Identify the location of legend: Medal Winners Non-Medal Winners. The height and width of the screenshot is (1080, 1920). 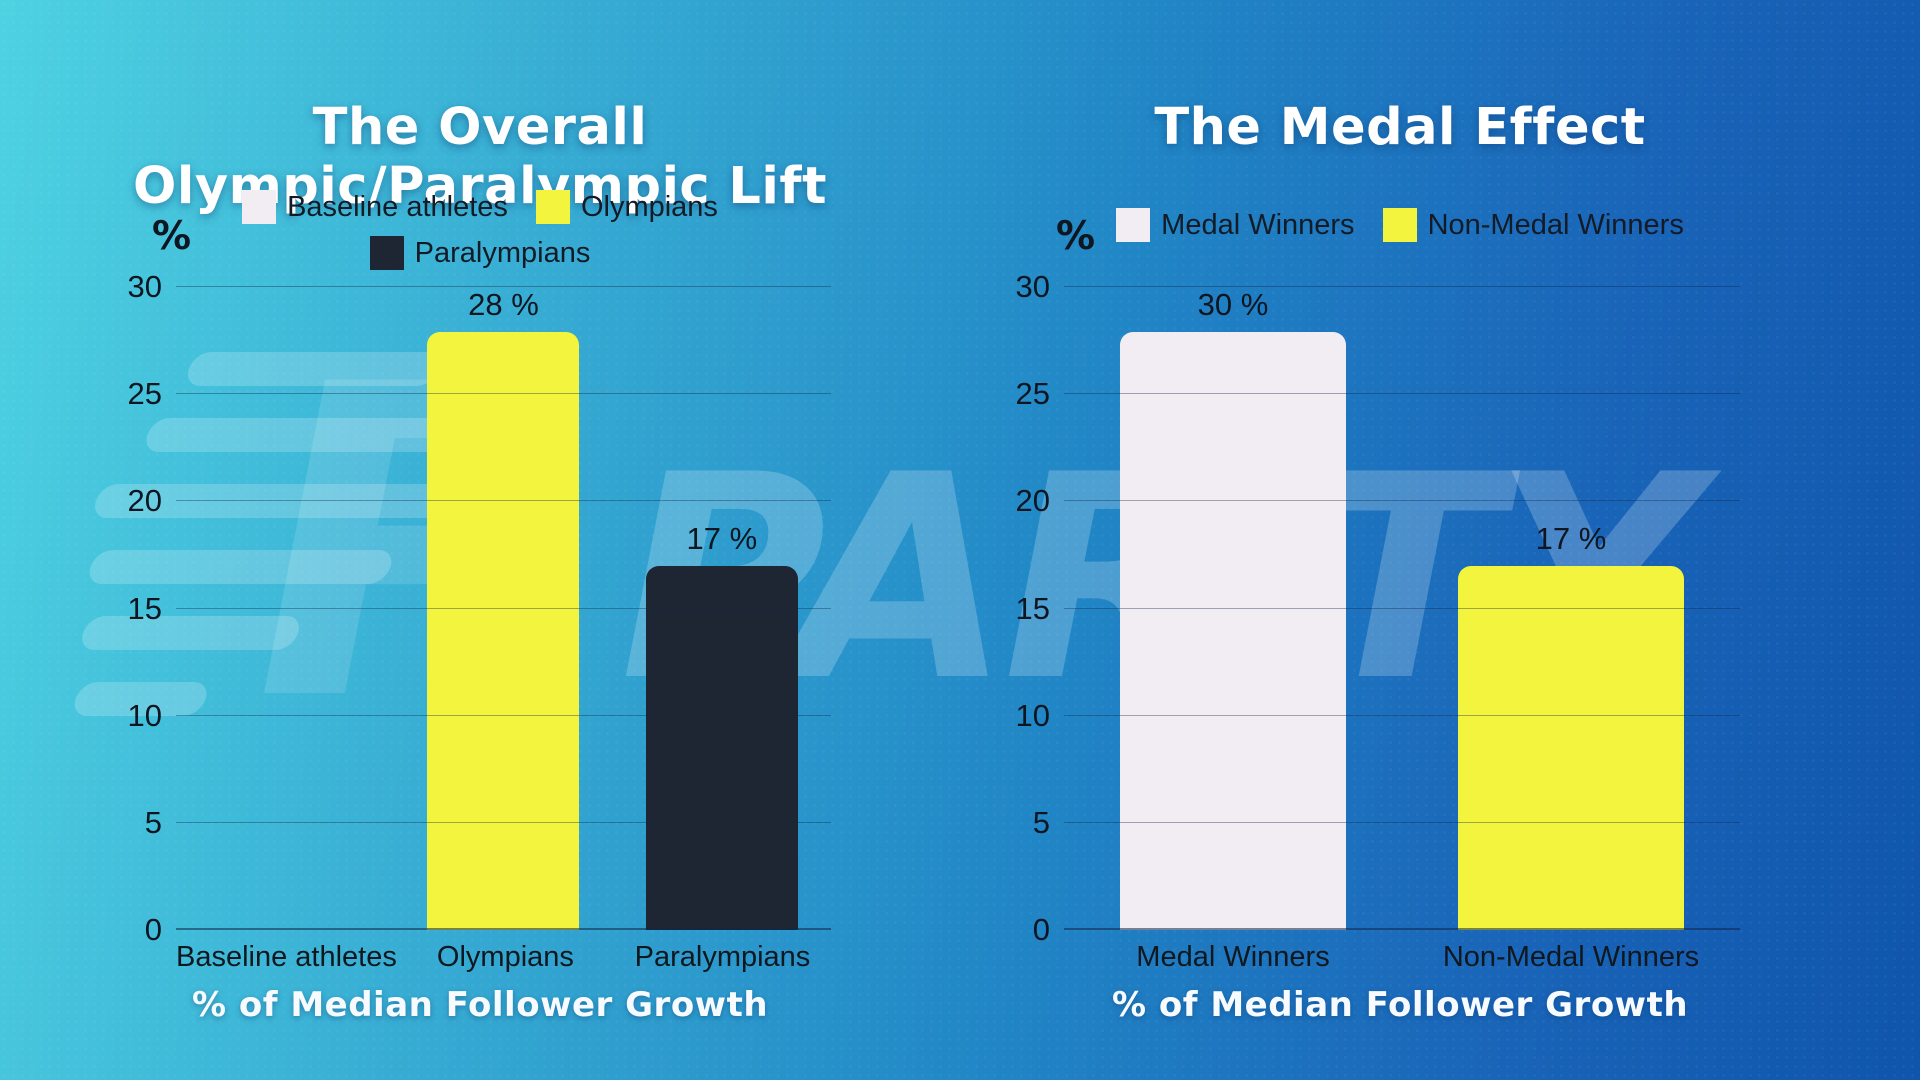
(1400, 225).